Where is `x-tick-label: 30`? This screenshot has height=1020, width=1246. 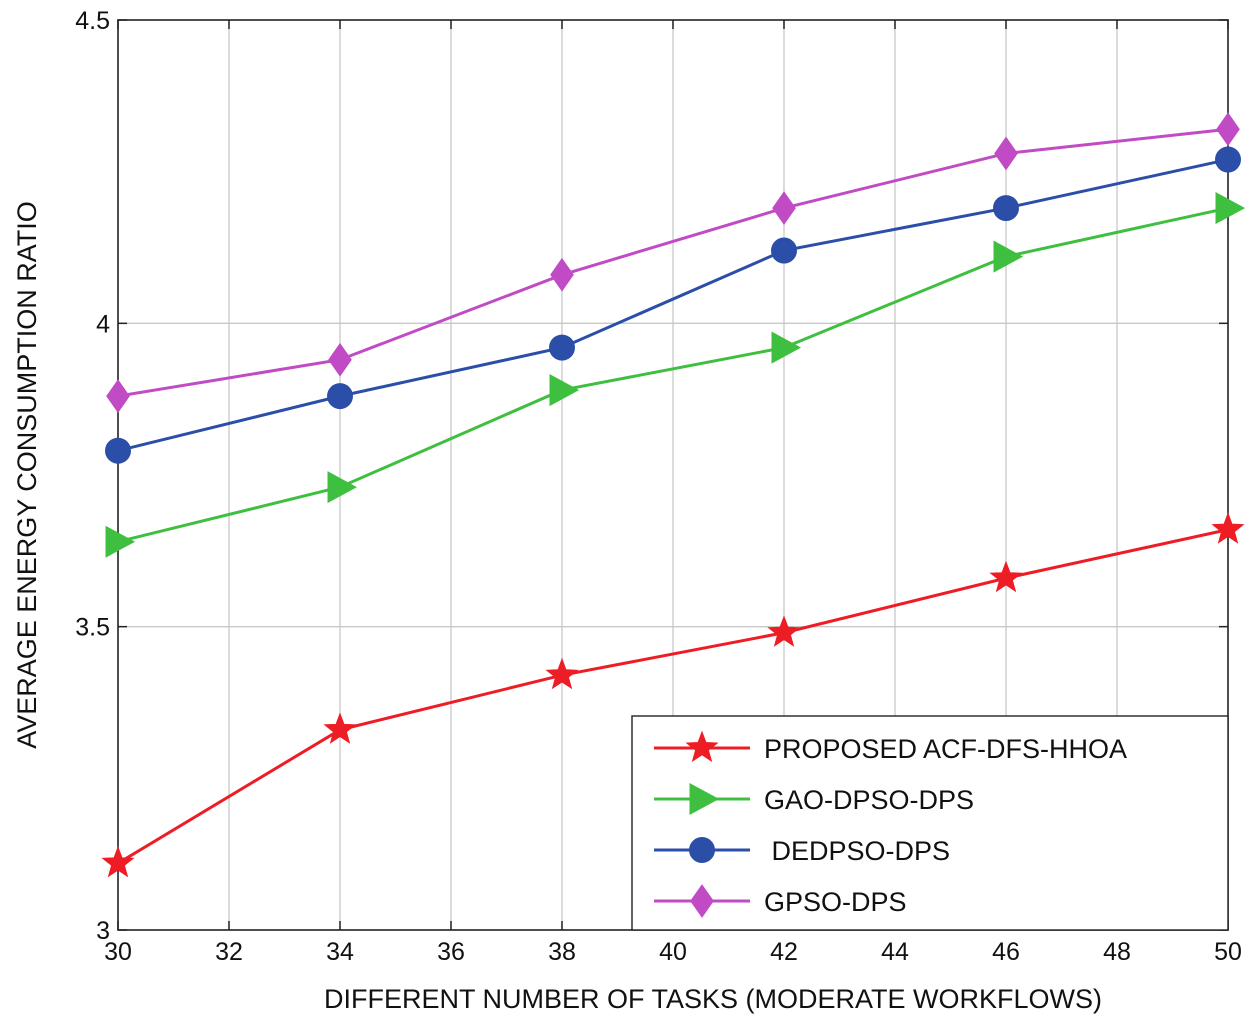
x-tick-label: 30 is located at coordinates (118, 952).